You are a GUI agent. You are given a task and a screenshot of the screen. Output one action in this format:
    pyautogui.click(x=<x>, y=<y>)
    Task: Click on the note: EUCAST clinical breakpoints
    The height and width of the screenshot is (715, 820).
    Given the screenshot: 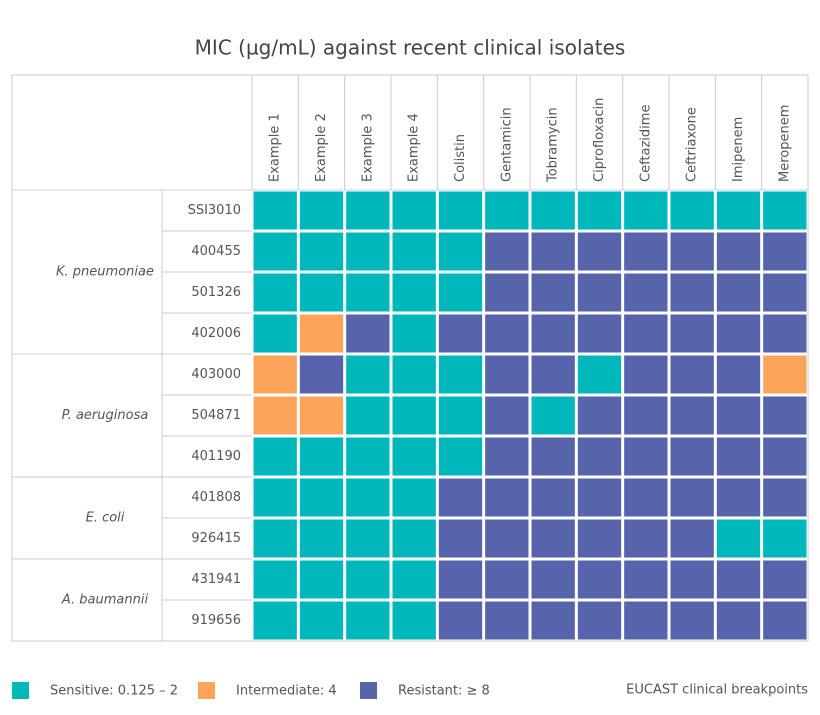 What is the action you would take?
    pyautogui.click(x=717, y=690)
    